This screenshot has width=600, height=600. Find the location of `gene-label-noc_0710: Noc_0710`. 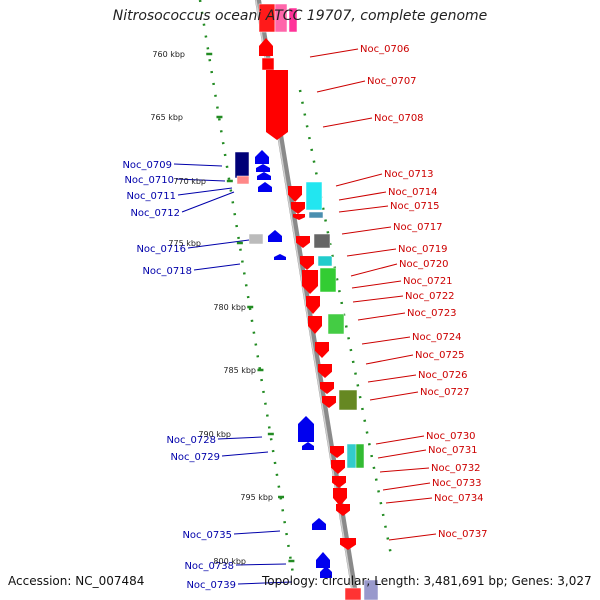

gene-label-noc_0710: Noc_0710 is located at coordinates (149, 180).